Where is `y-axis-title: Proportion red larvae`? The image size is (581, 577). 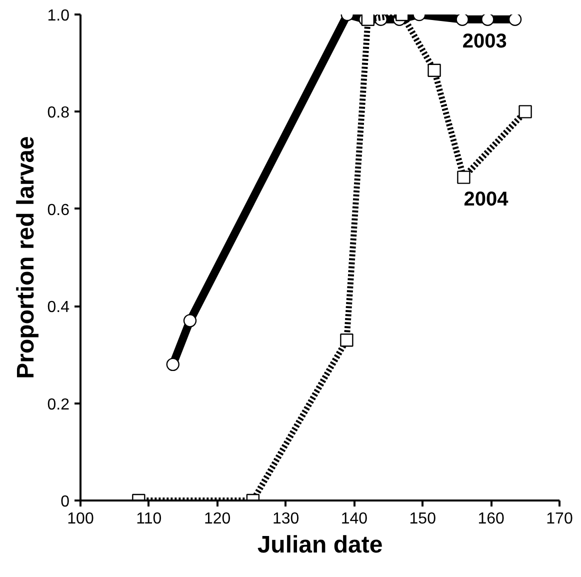 y-axis-title: Proportion red larvae is located at coordinates (26, 257).